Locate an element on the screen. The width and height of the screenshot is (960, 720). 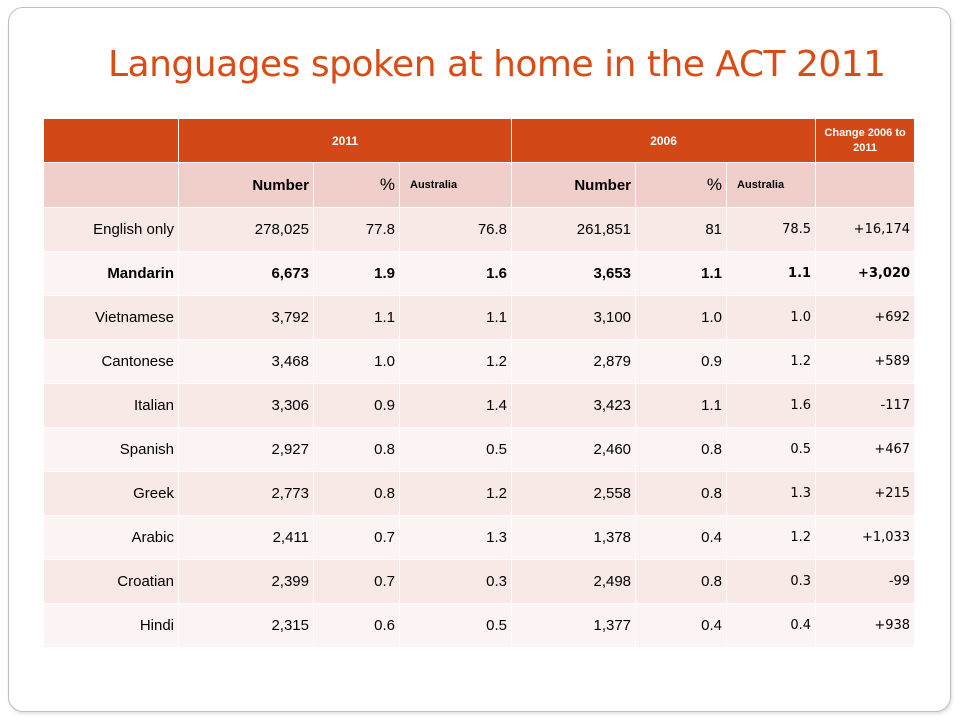
language-cell: Arabic is located at coordinates (111, 537).